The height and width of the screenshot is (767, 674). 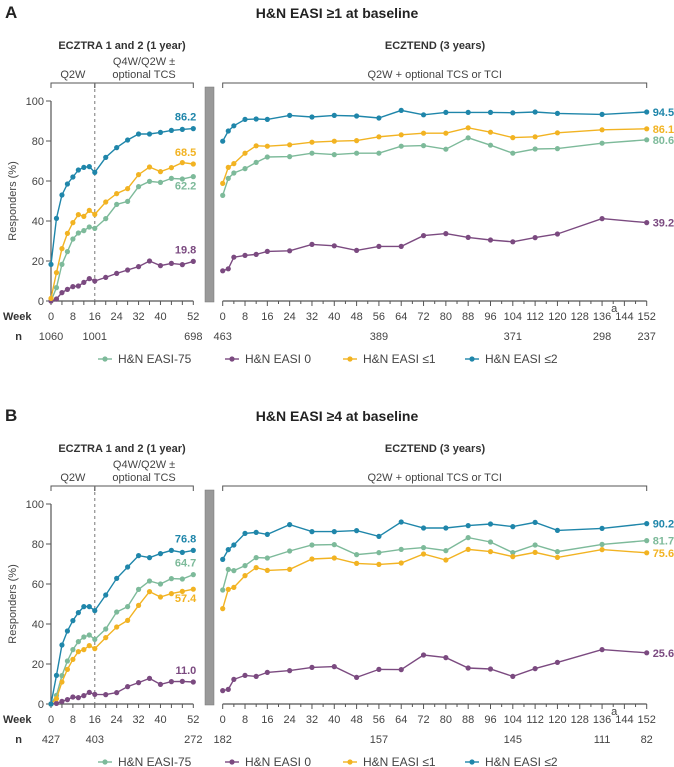 I want to click on n-value: 237, so click(x=647, y=337).